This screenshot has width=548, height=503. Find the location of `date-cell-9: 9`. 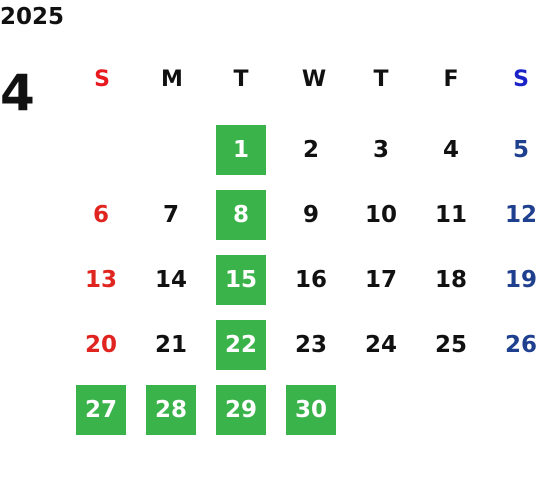

date-cell-9: 9 is located at coordinates (310, 215).